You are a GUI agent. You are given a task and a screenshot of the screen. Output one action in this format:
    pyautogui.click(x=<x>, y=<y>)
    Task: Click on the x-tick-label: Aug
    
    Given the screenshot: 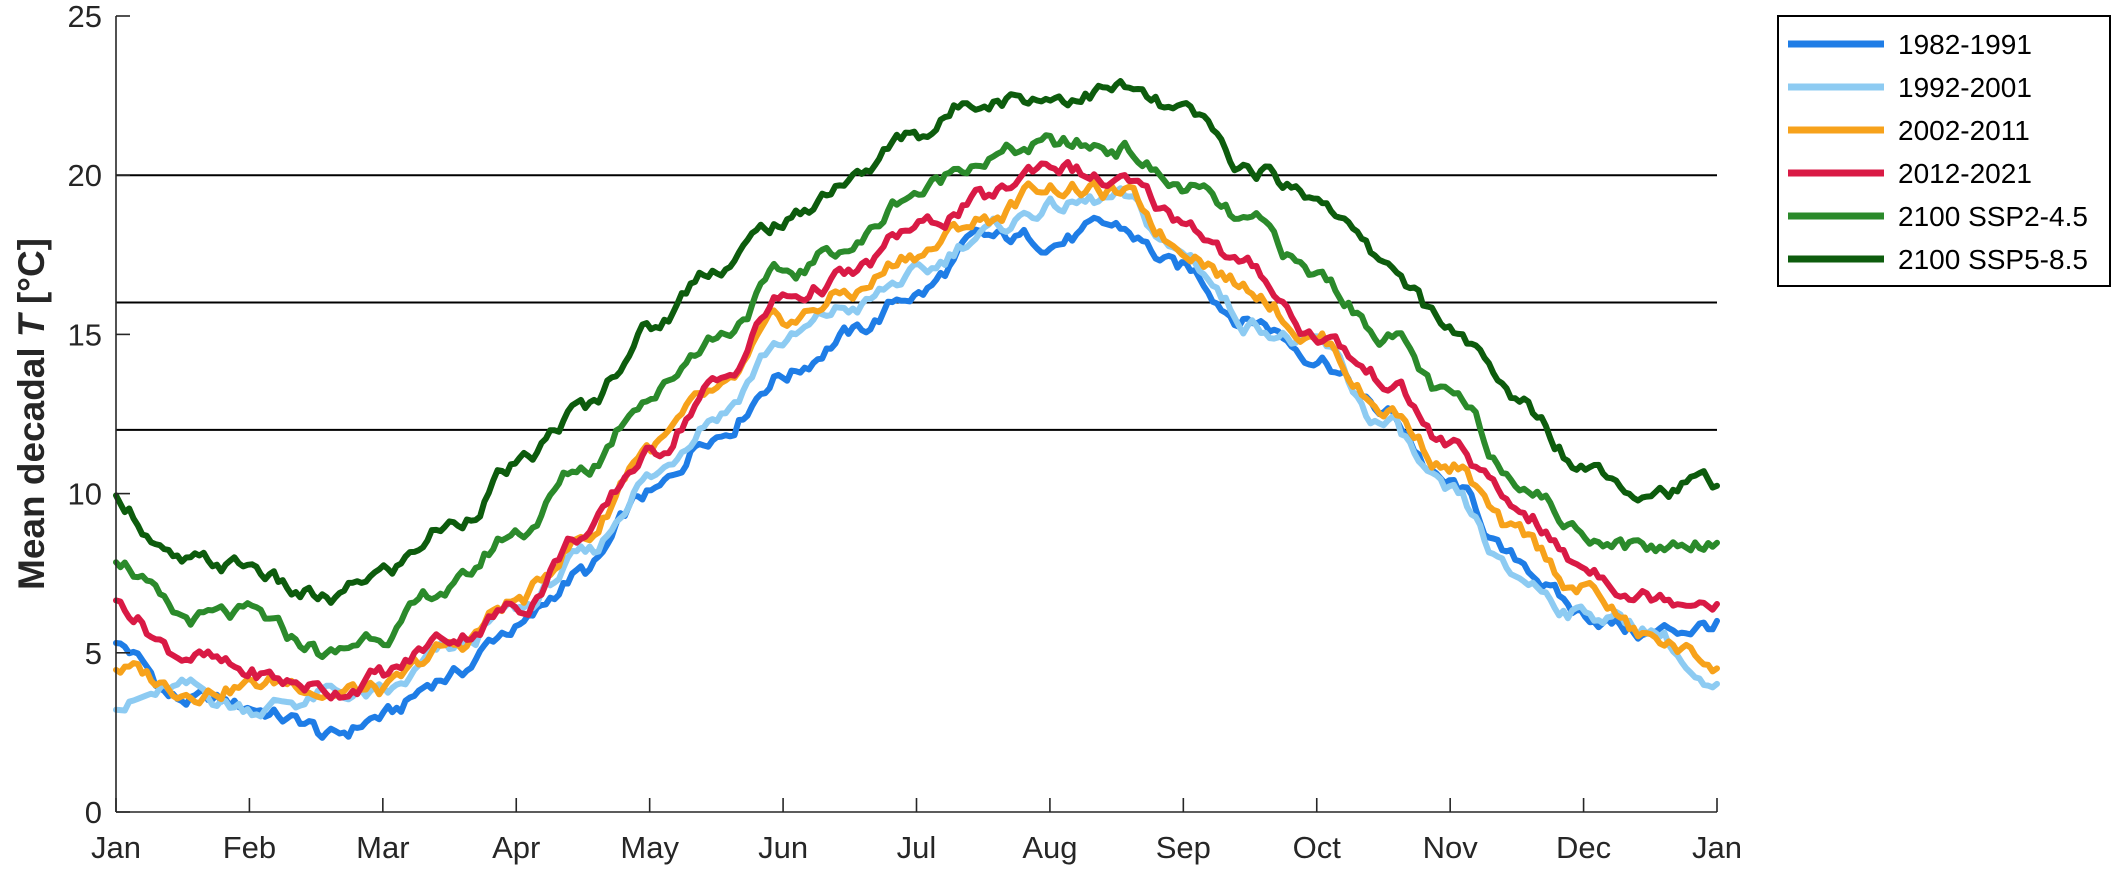 What is the action you would take?
    pyautogui.click(x=1049, y=847)
    